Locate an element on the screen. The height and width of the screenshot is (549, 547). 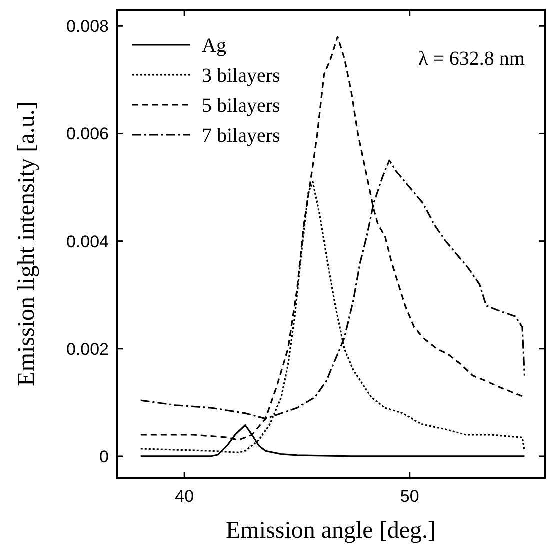
y-tick-label: 0.004 is located at coordinates (87, 242).